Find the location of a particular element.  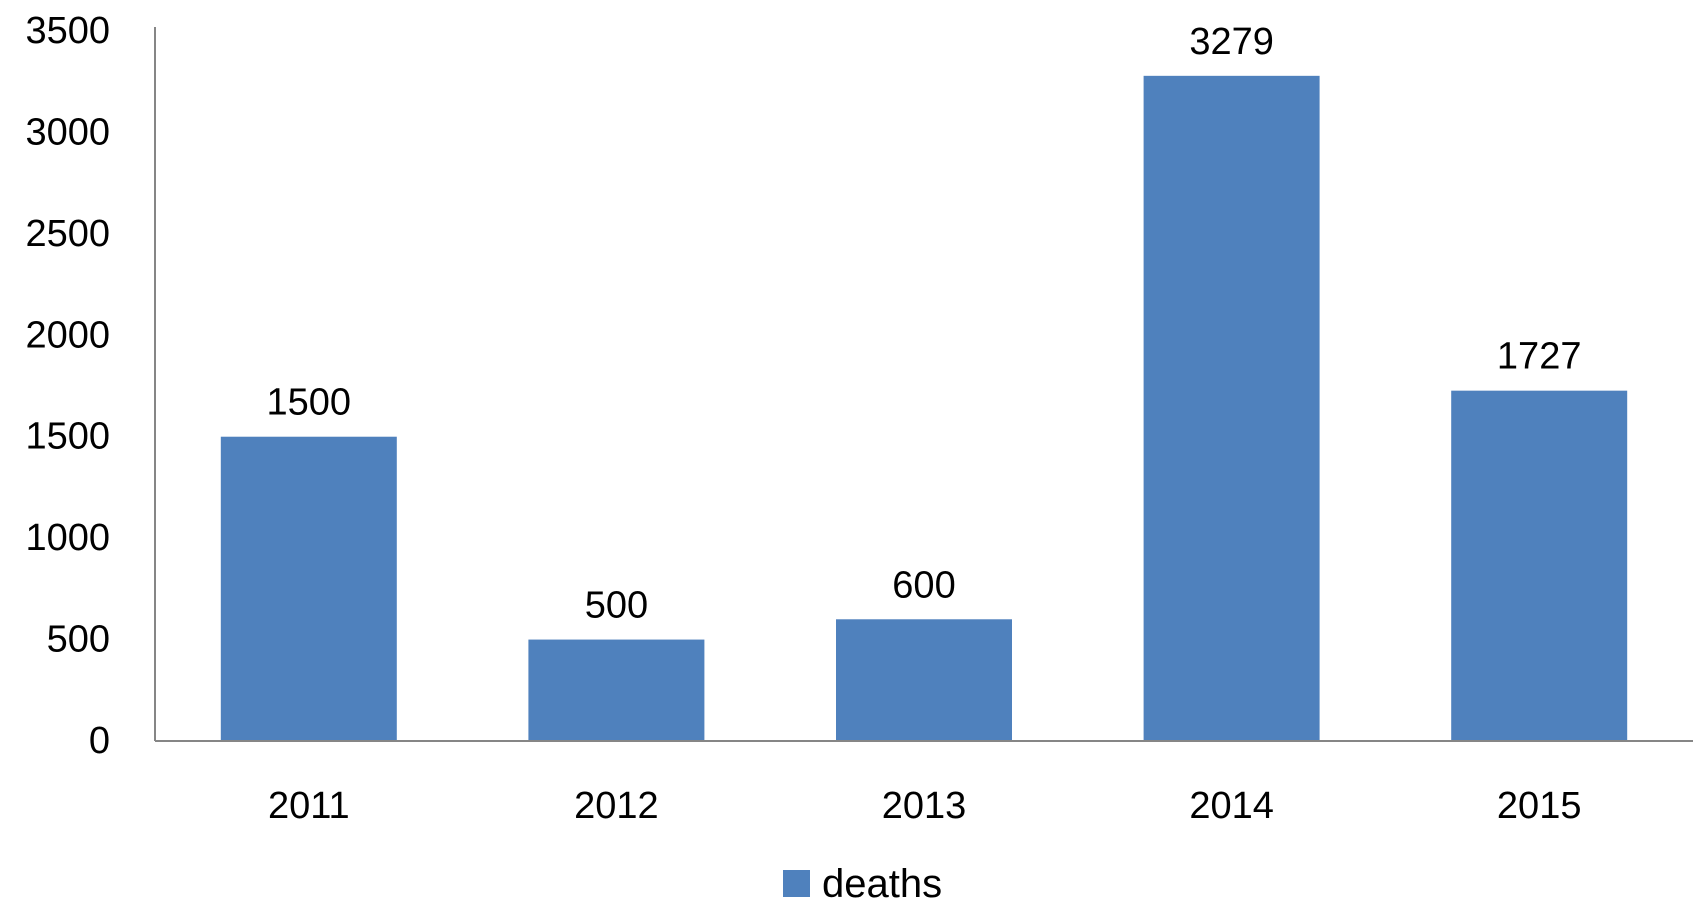

legend: deaths is located at coordinates (862, 881).